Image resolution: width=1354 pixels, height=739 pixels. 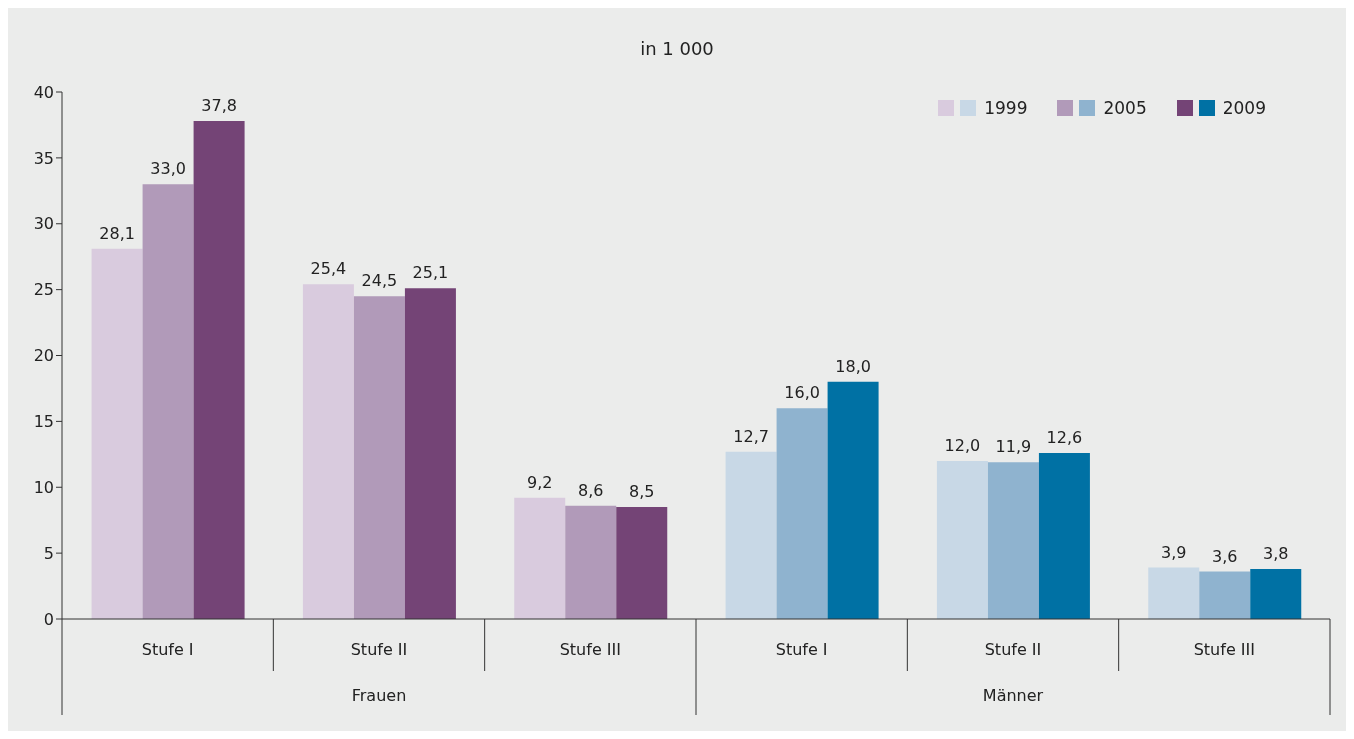 I want to click on data-label: 37,8, so click(x=219, y=105).